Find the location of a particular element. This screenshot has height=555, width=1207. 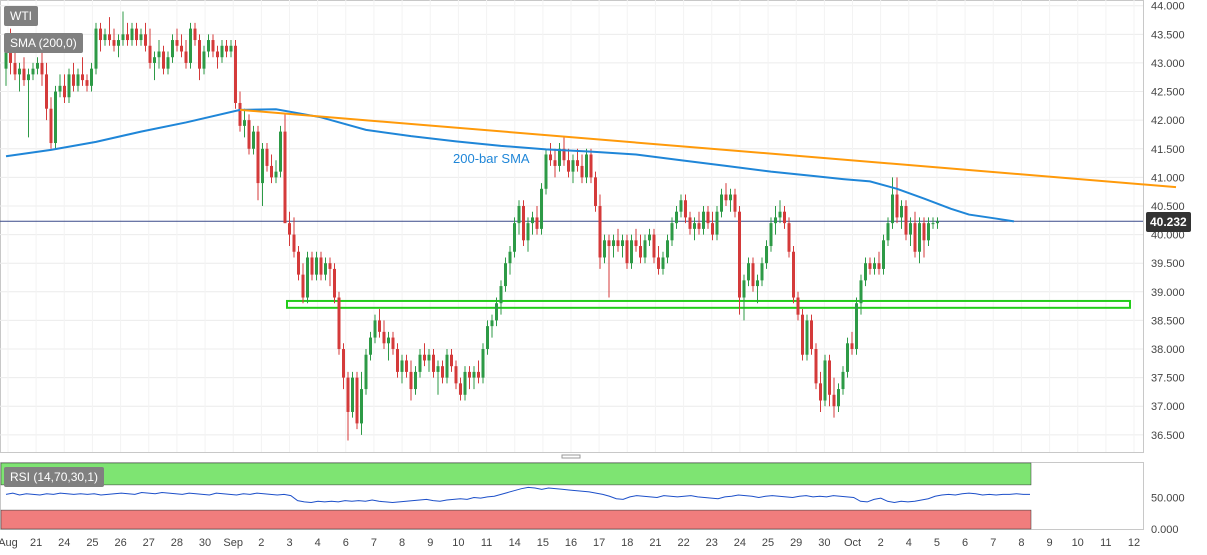

time-tick-label: Aug is located at coordinates (9, 543).